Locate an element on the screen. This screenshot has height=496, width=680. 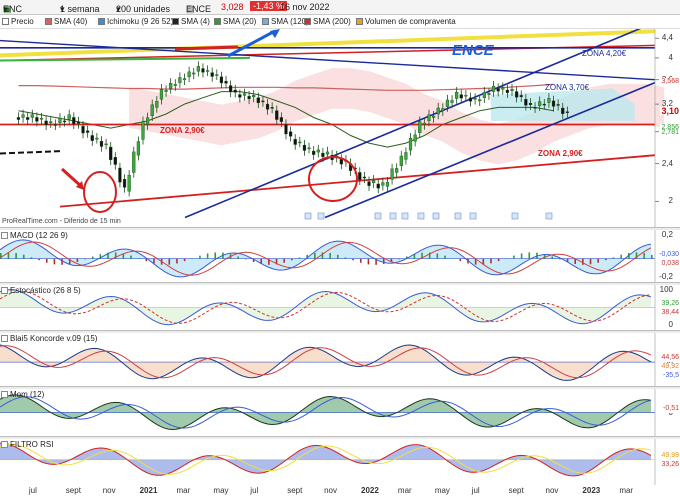
blai5-chart is located at coordinates (340, 359).